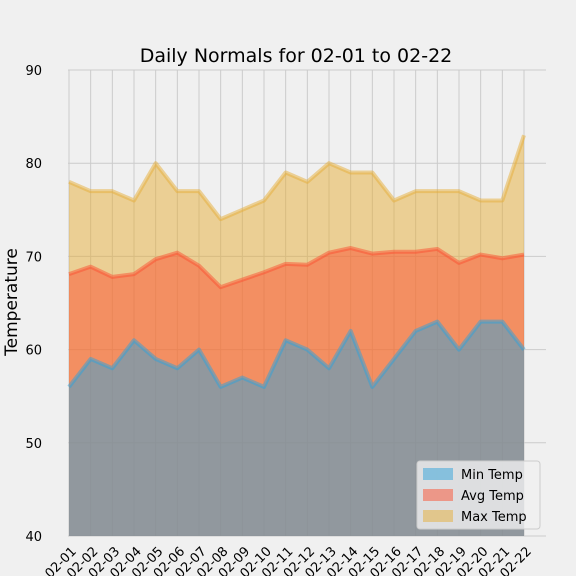  Describe the element at coordinates (297, 178) in the screenshot. I see `series-line-max-temp` at that location.